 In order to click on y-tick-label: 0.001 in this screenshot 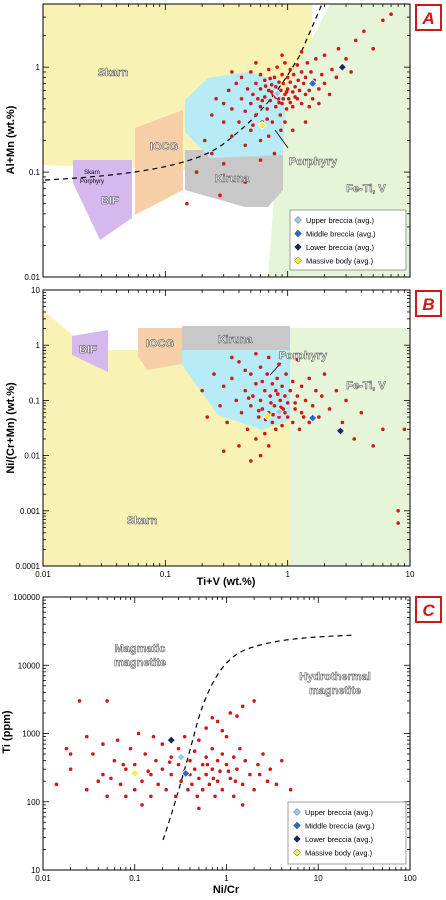, I will do `click(30, 511)`.